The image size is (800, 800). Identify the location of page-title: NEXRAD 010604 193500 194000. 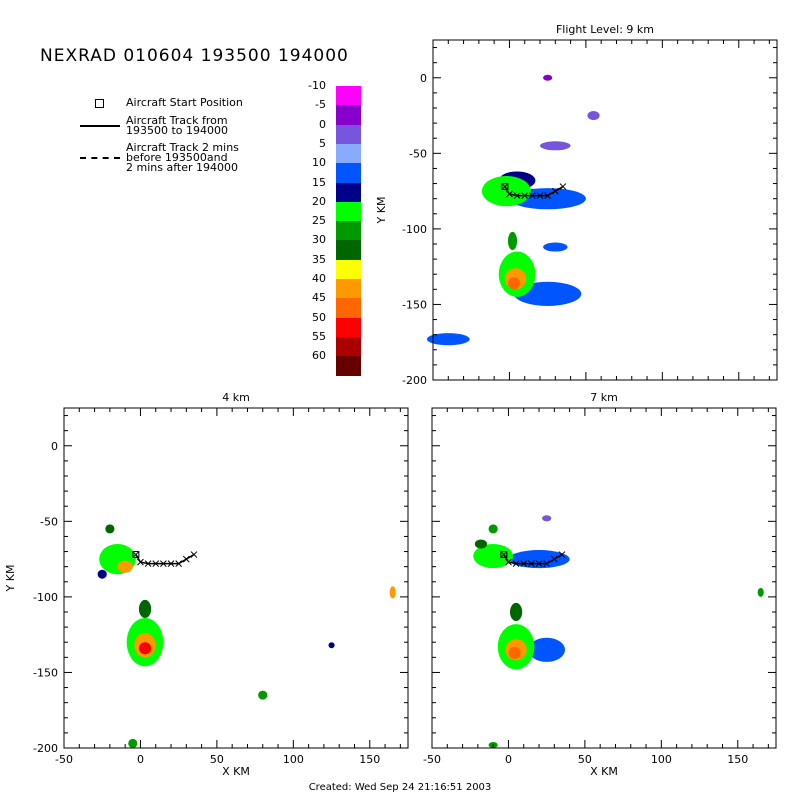
(194, 56).